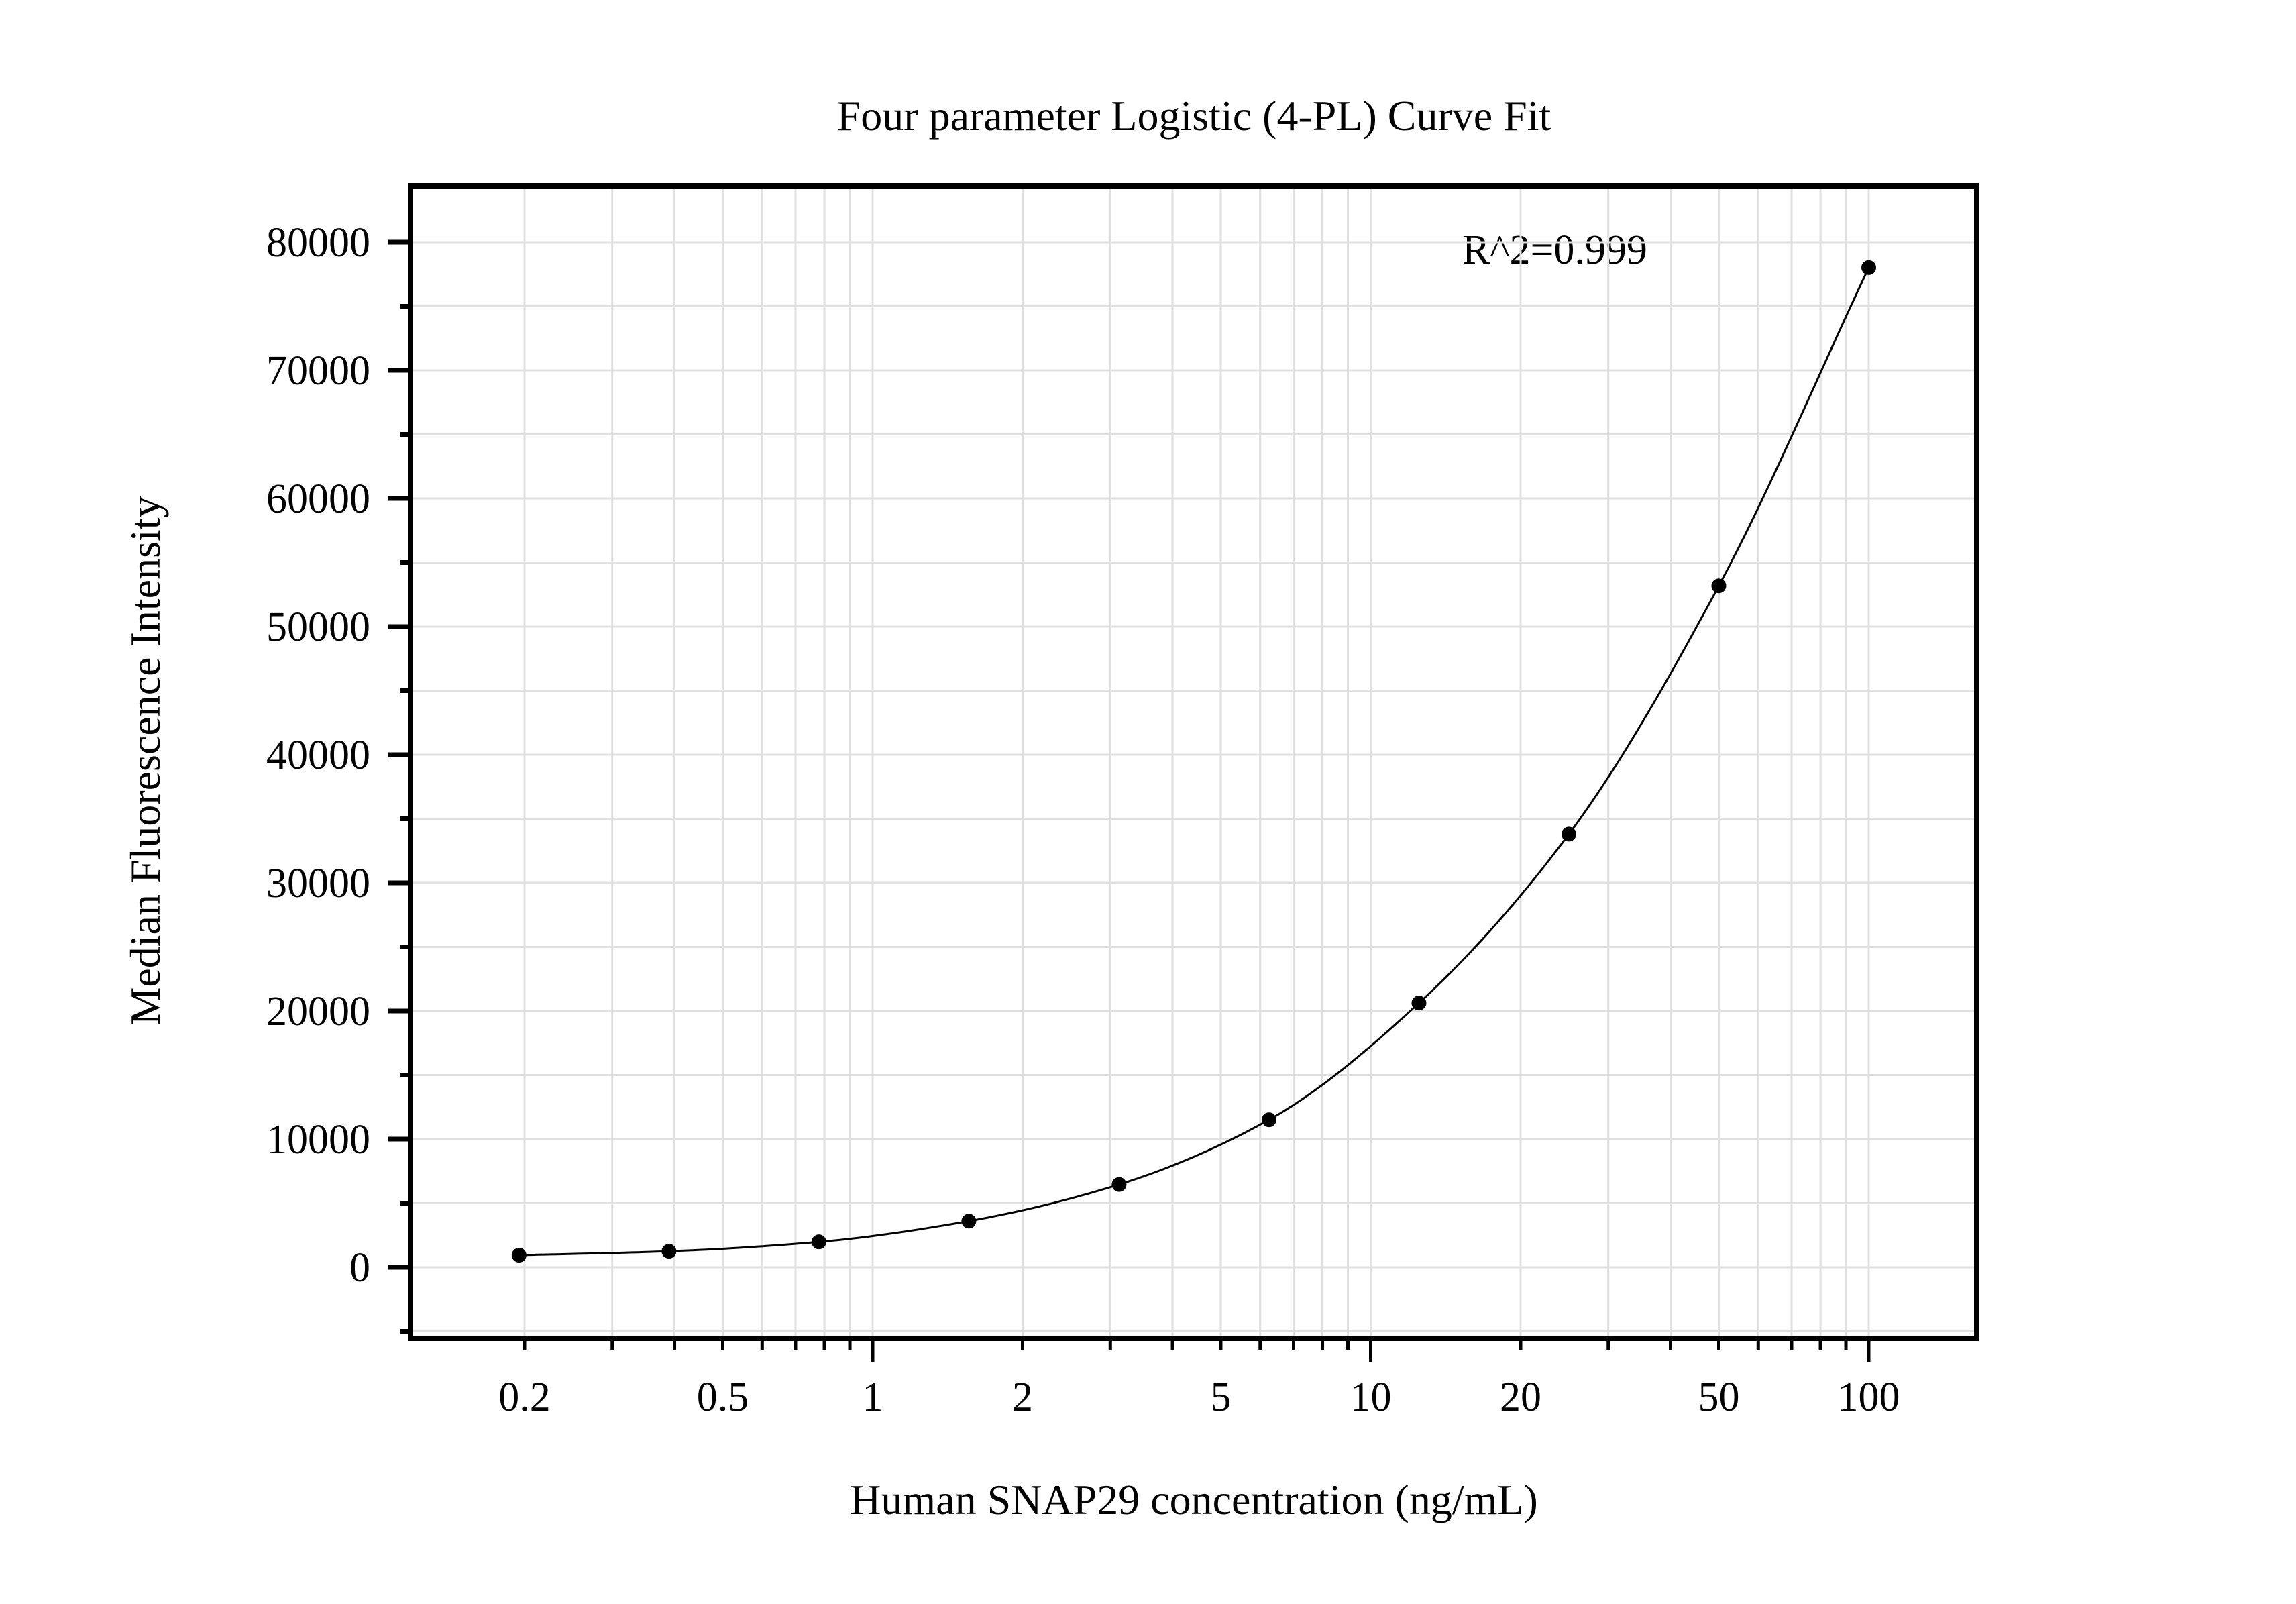 This screenshot has width=2296, height=1604. What do you see at coordinates (723, 1398) in the screenshot?
I see `x-tick-label: 0.5` at bounding box center [723, 1398].